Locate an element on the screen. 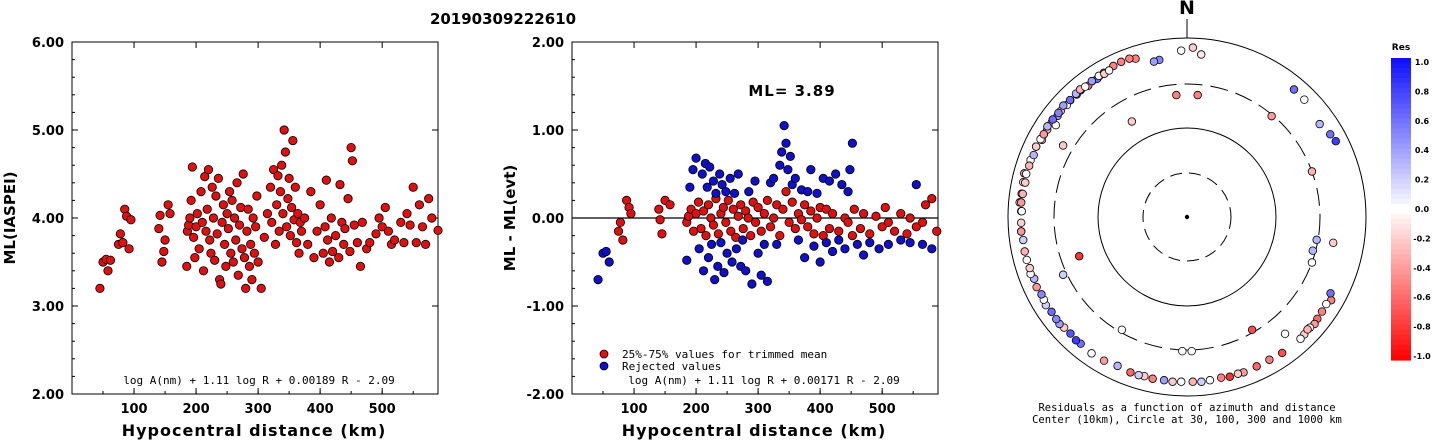  north-label: N is located at coordinates (1187, 9).